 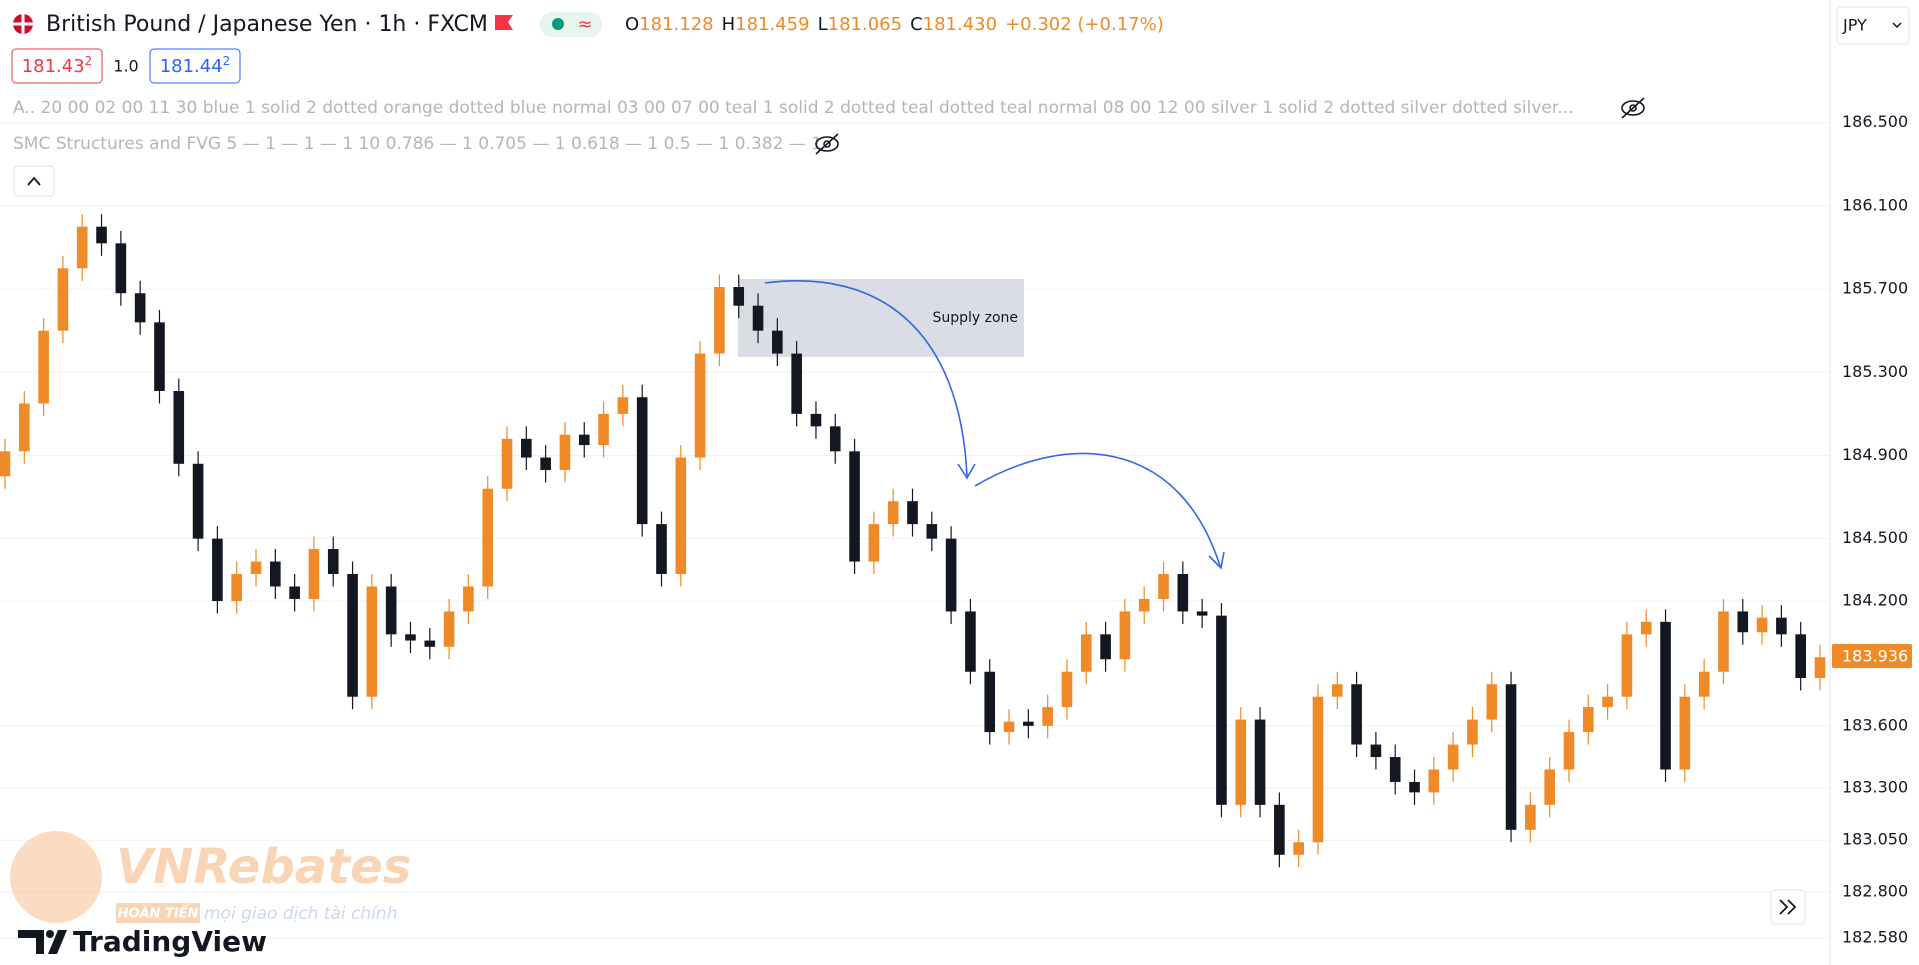 I want to click on y-tick-label: 185.300, so click(x=1875, y=371).